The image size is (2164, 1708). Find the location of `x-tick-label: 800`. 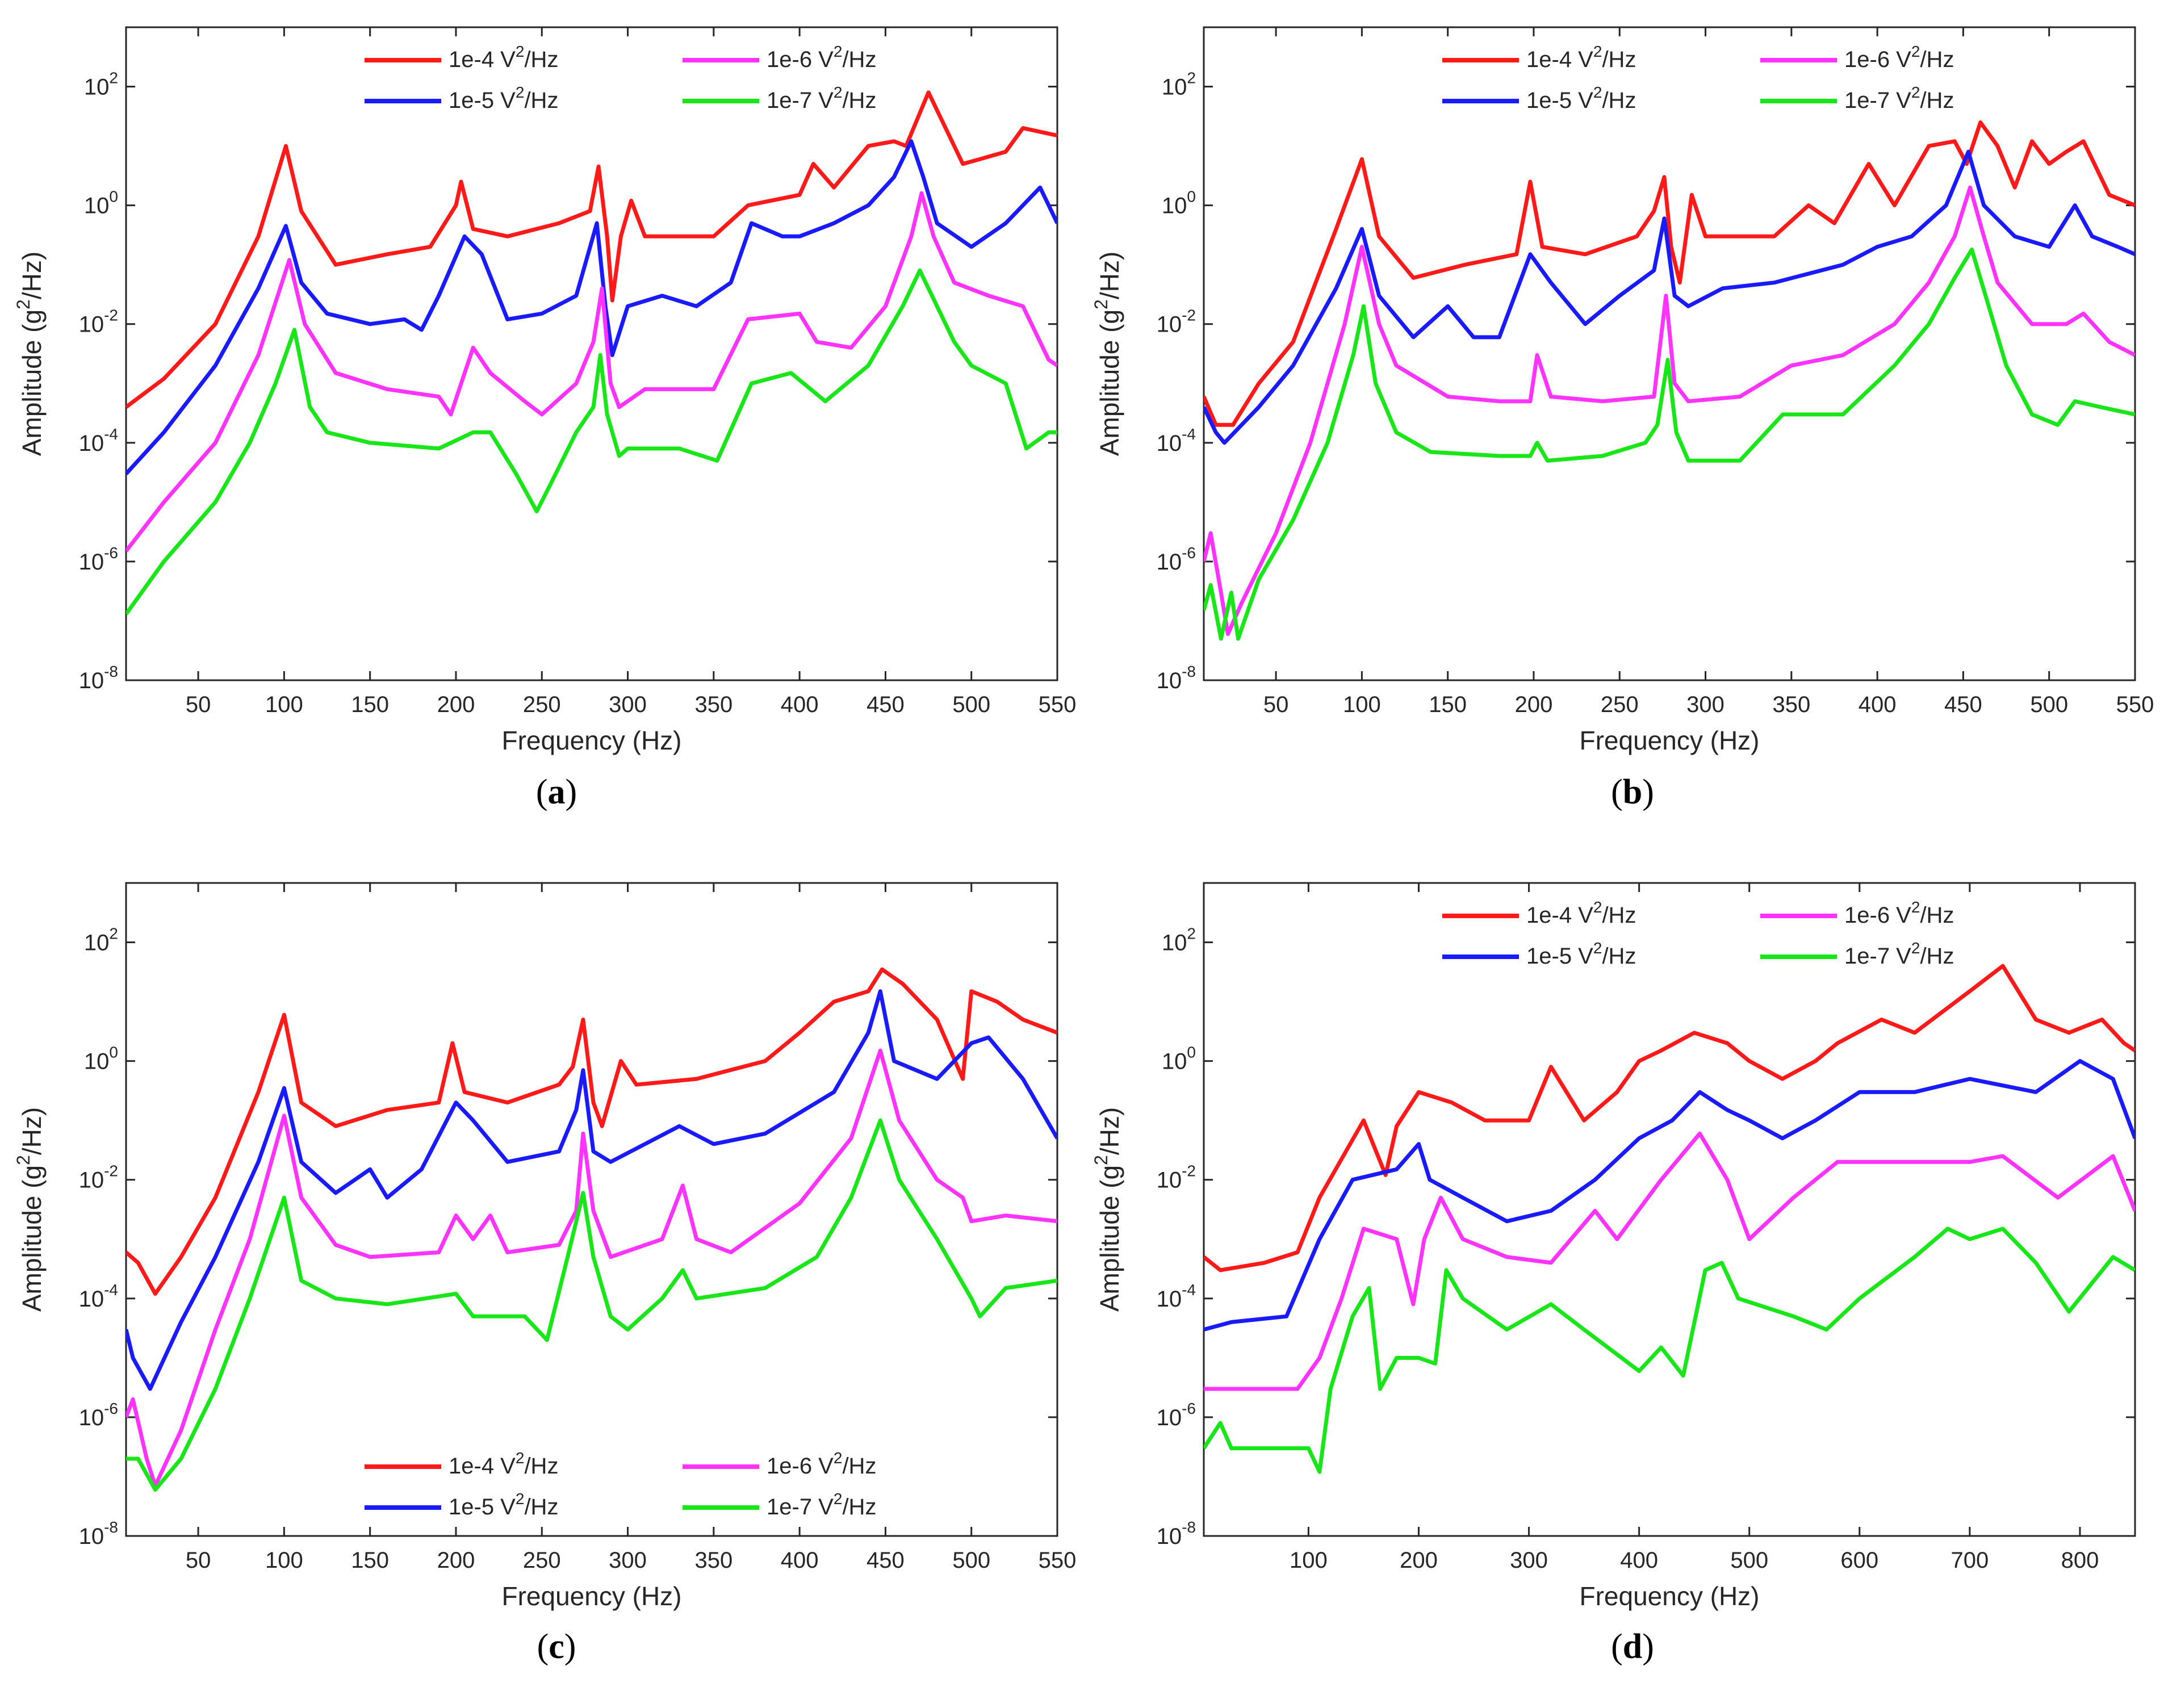

x-tick-label: 800 is located at coordinates (2080, 1560).